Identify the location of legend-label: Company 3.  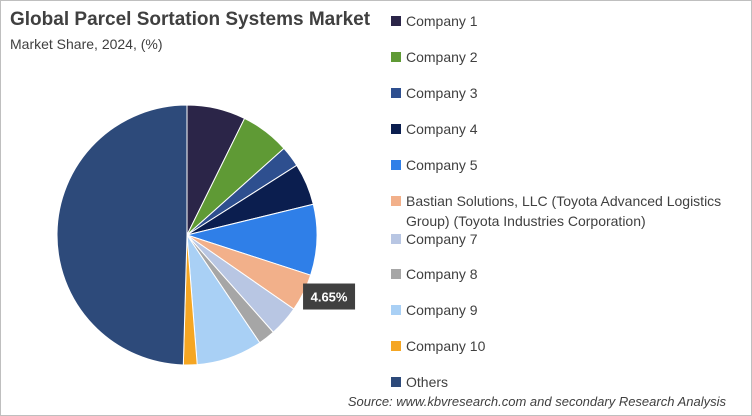
(442, 93).